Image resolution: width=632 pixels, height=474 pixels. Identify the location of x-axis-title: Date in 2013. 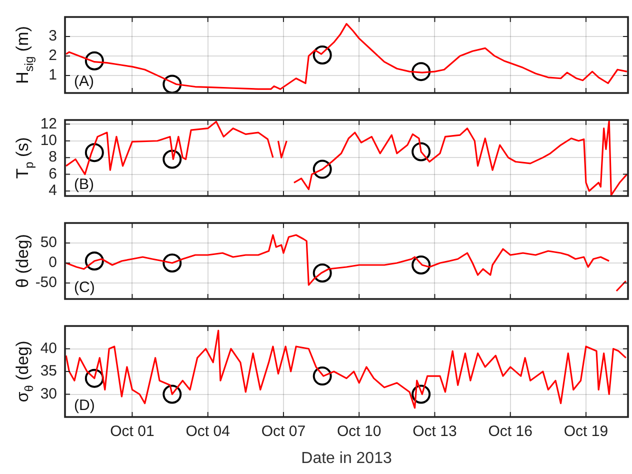
(346, 458).